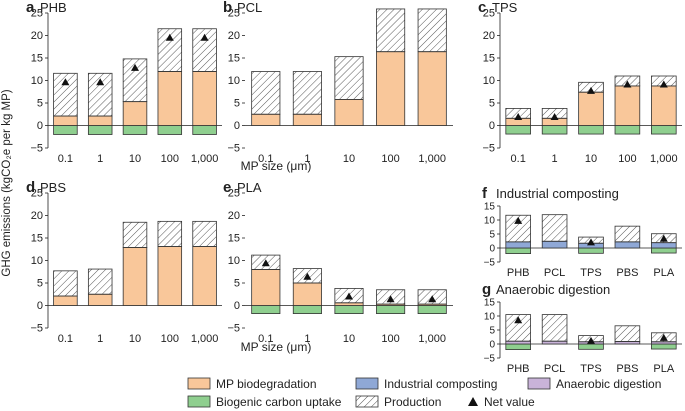 The height and width of the screenshot is (411, 685). Describe the element at coordinates (492, 104) in the screenshot. I see `y-tick-label-c: 5` at that location.